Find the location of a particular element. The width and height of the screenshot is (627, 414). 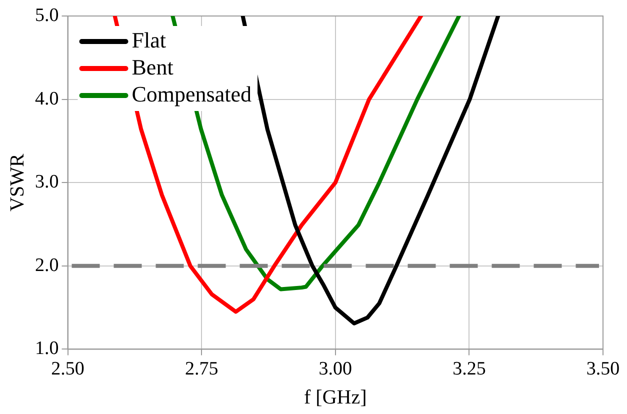

x-tick-label: 2.50 is located at coordinates (67, 369).